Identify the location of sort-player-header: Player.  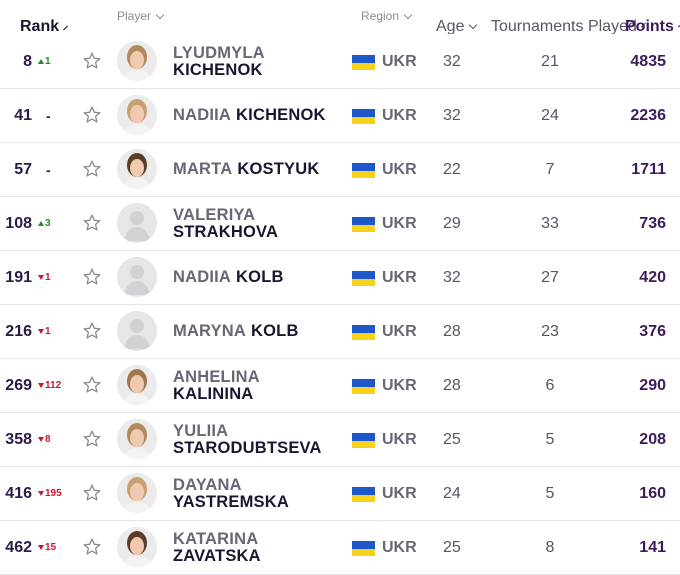
(141, 16).